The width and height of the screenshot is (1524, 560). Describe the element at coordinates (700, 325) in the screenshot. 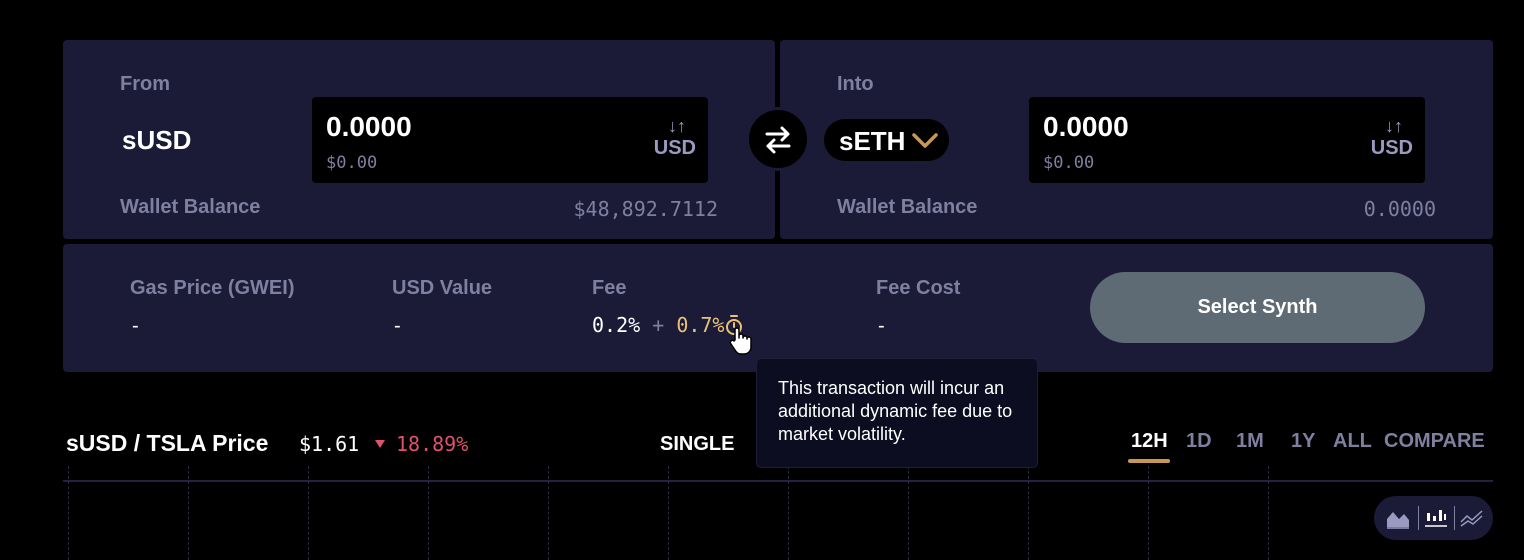

I see `fee-dynamic-value: 0.7%` at that location.